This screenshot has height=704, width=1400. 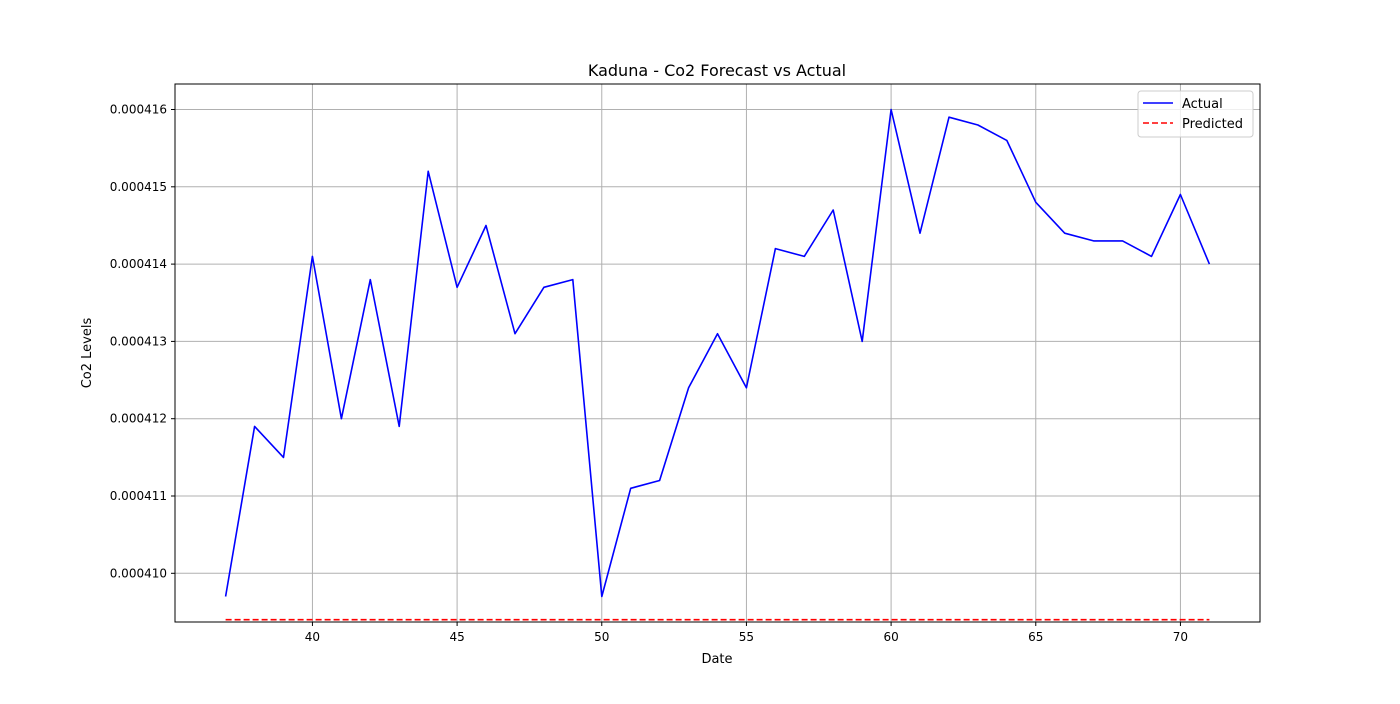 I want to click on y-axis-label: Co2 Levels, so click(x=87, y=353).